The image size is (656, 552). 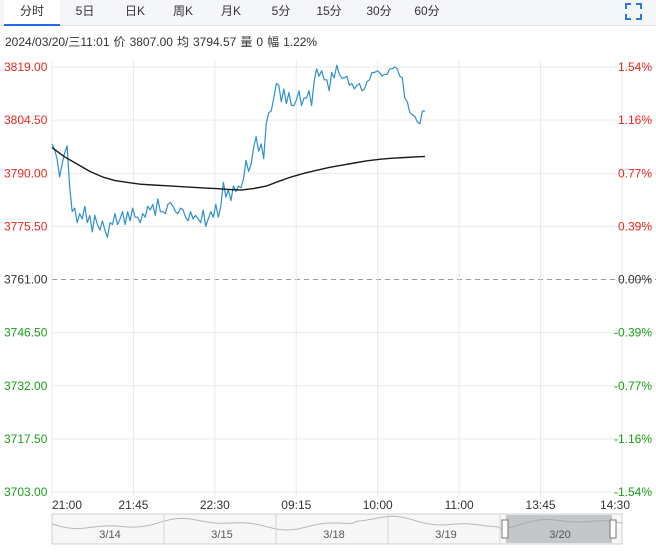 I want to click on x-tick-label: 21:45, so click(x=133, y=505).